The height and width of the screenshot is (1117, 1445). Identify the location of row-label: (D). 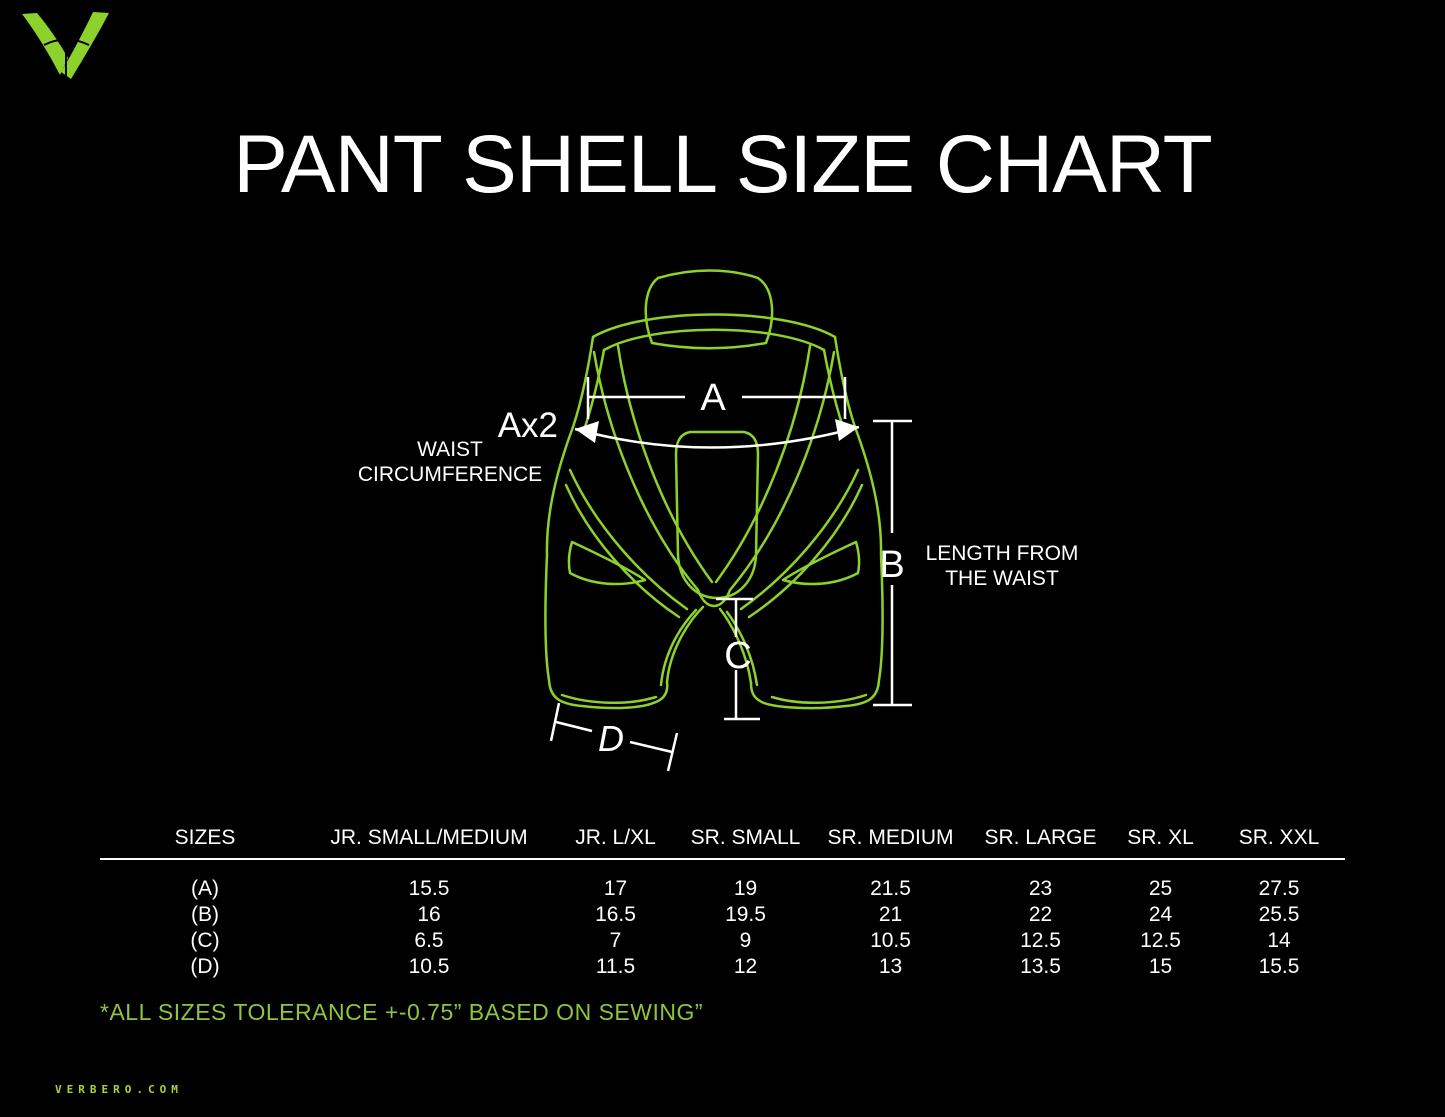
(205, 966).